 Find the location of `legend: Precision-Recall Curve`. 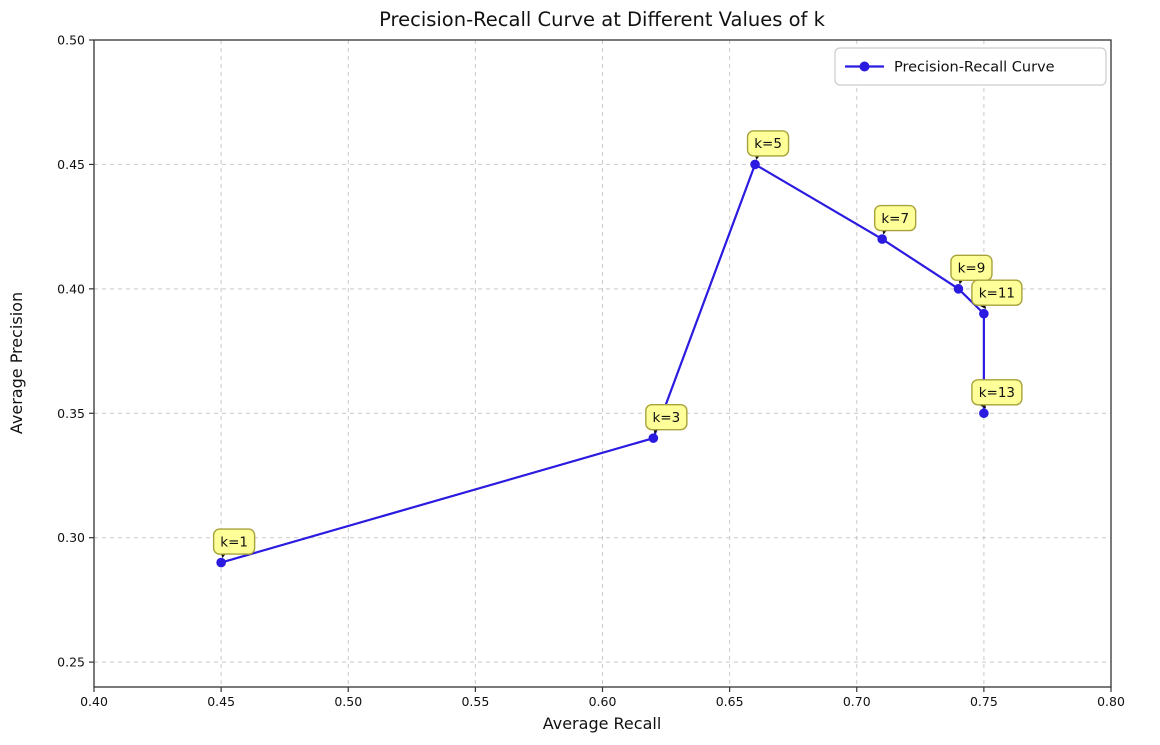

legend: Precision-Recall Curve is located at coordinates (970, 66).